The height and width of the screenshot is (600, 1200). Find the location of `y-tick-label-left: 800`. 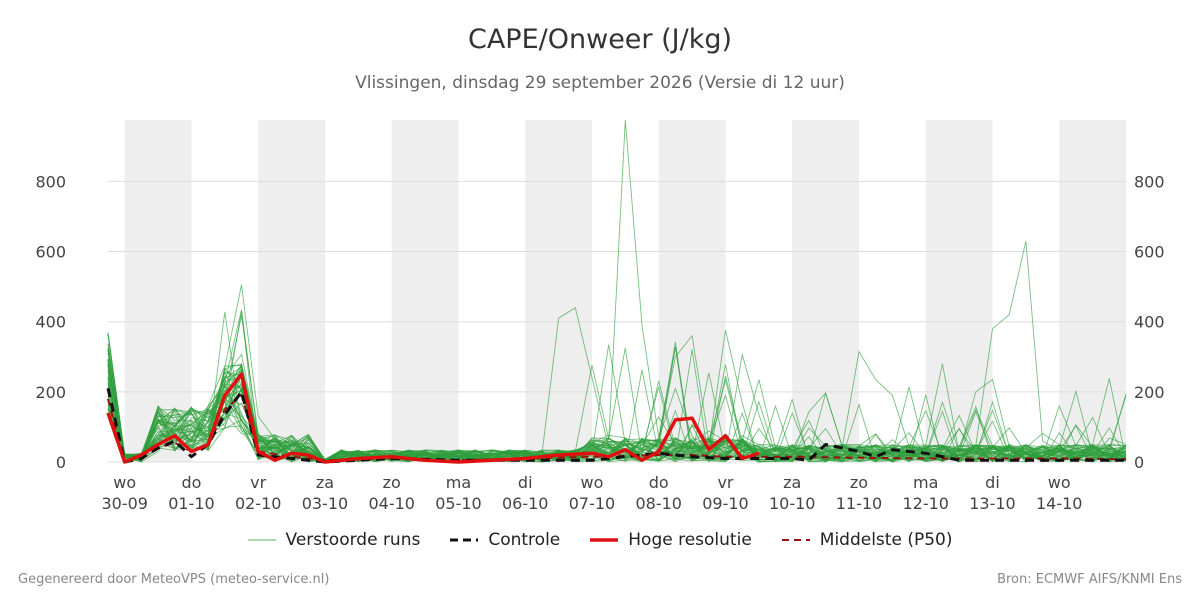

y-tick-label-left: 800 is located at coordinates (50, 181).